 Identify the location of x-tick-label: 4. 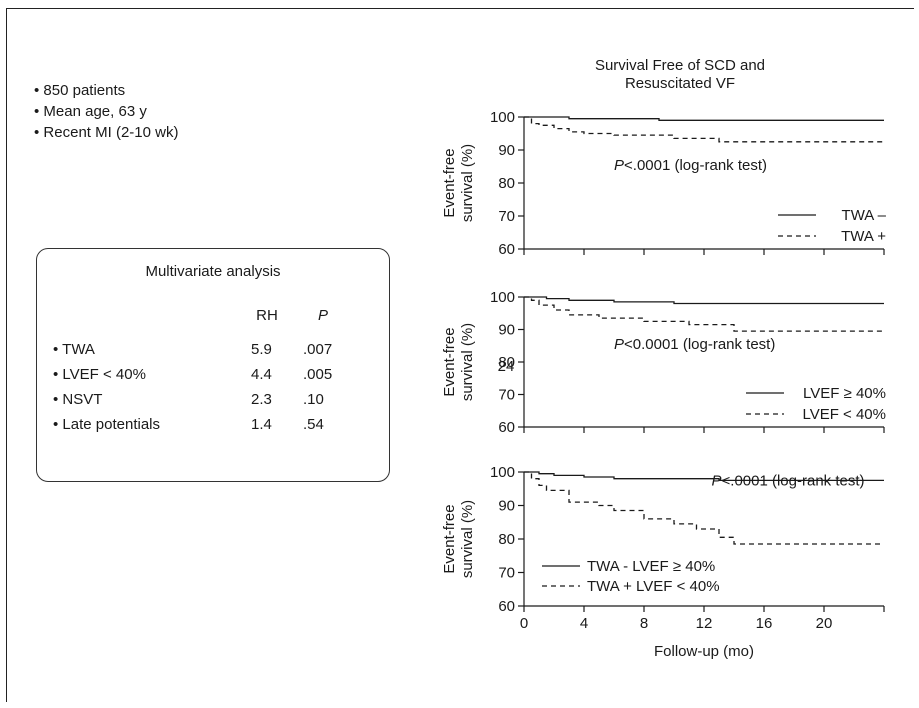
(584, 623).